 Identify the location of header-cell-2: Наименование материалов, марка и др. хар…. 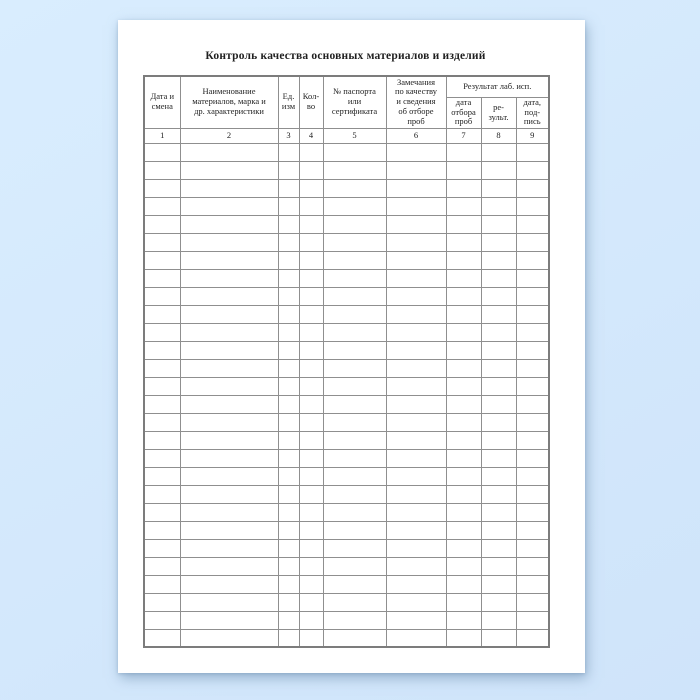
(229, 102).